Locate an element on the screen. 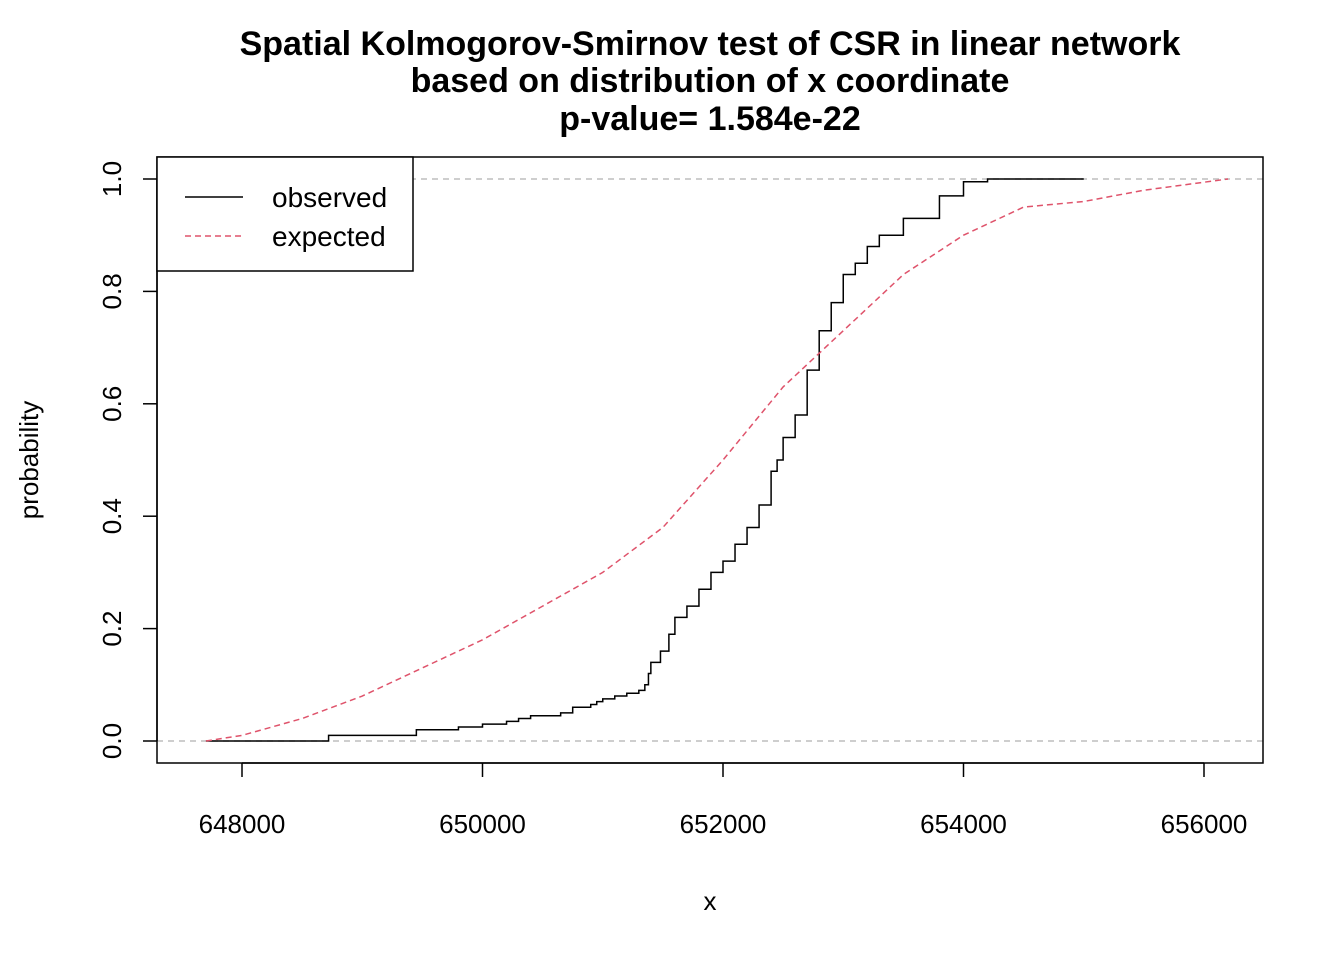 The height and width of the screenshot is (960, 1344). y-tick-label-5: 1.0 is located at coordinates (112, 179).